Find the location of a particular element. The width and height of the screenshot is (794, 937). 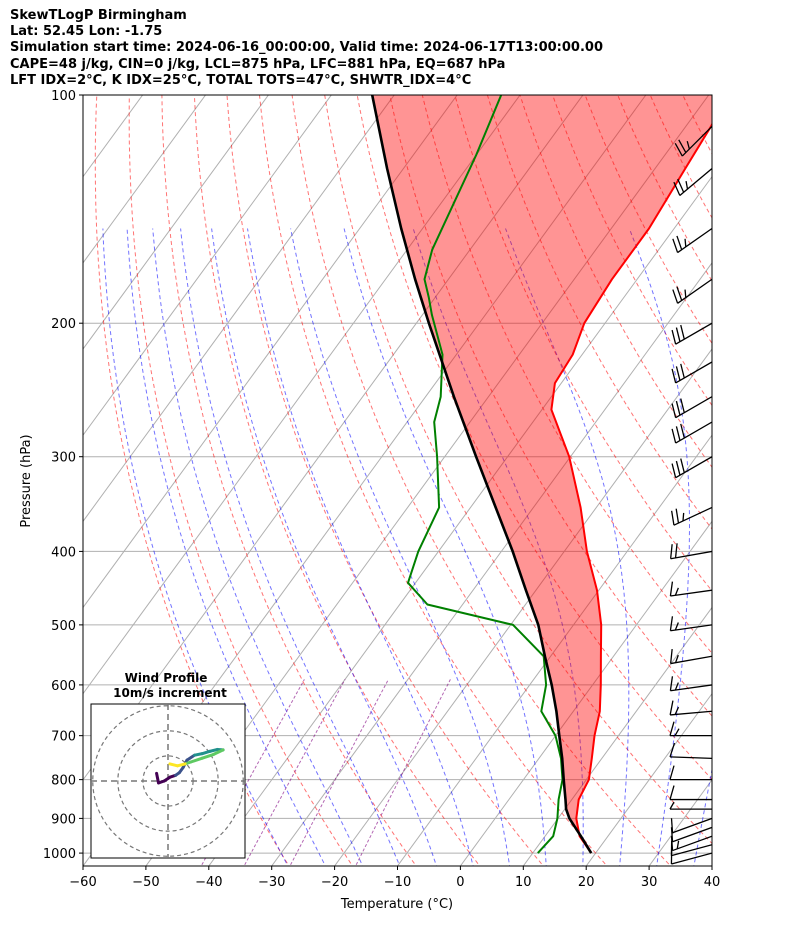

inset-title: Wind Profile is located at coordinates (166, 678).